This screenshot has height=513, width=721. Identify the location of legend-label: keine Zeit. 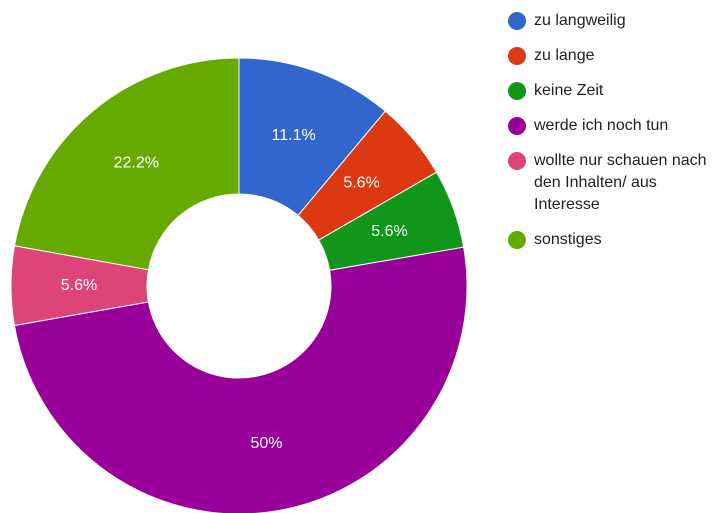
(569, 90).